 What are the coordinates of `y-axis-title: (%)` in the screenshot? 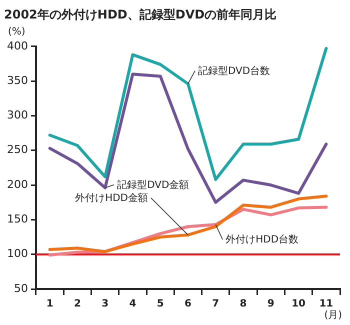 It's located at (17, 32).